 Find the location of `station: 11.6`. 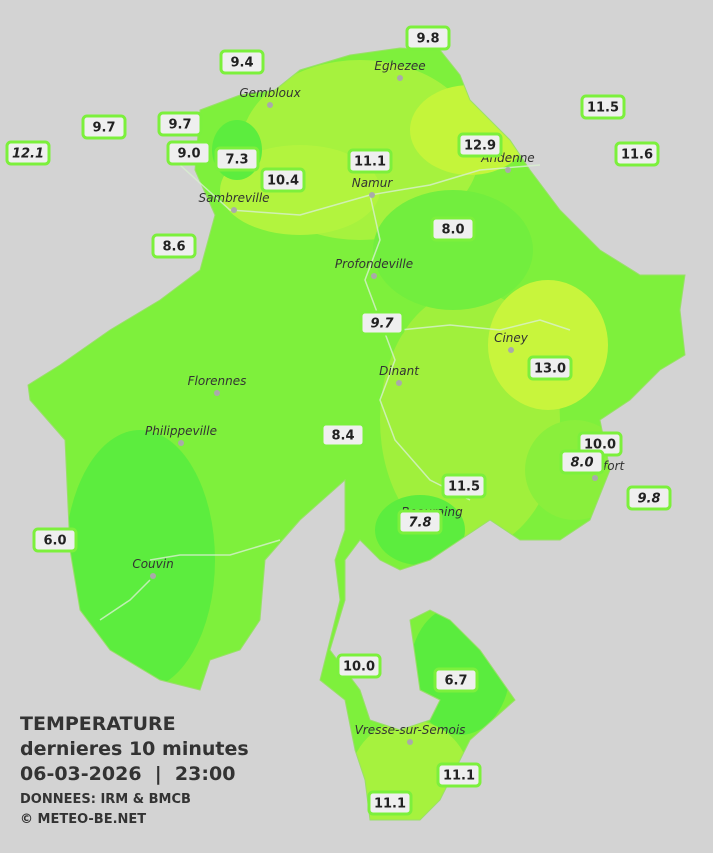

station: 11.6 is located at coordinates (637, 154).